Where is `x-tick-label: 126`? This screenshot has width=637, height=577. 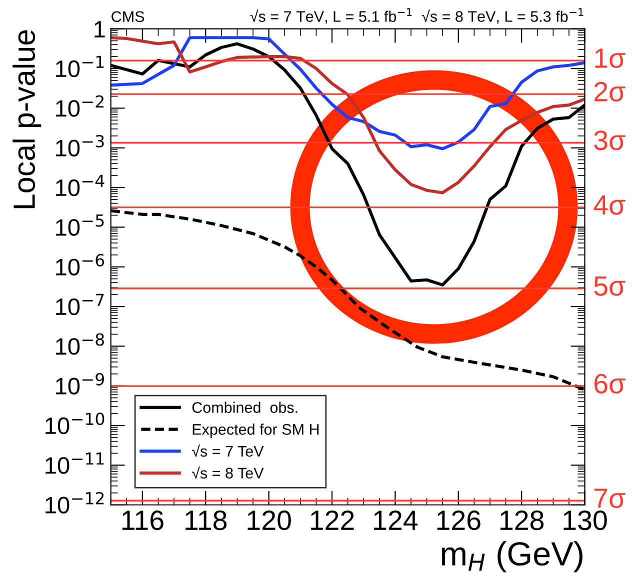
x-tick-label: 126 is located at coordinates (458, 520).